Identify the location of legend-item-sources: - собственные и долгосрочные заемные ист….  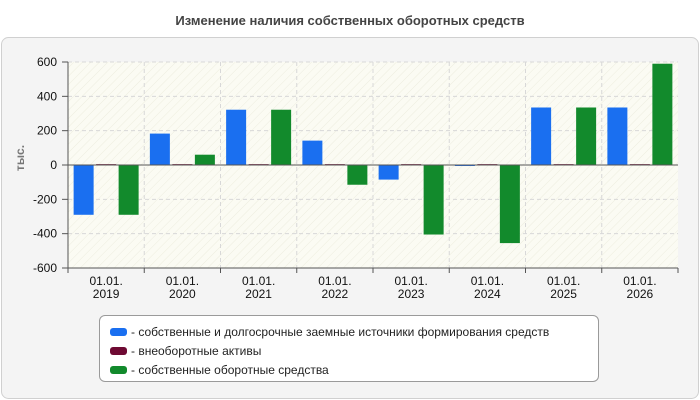
(354, 331).